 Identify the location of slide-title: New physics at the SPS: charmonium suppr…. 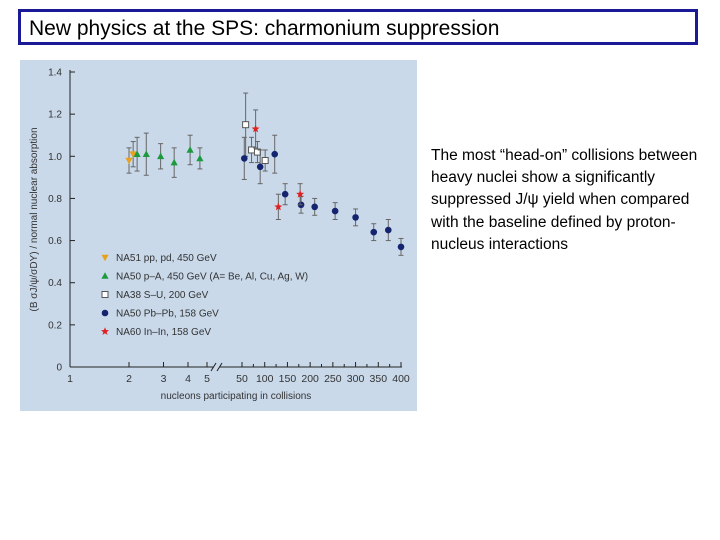
(264, 28).